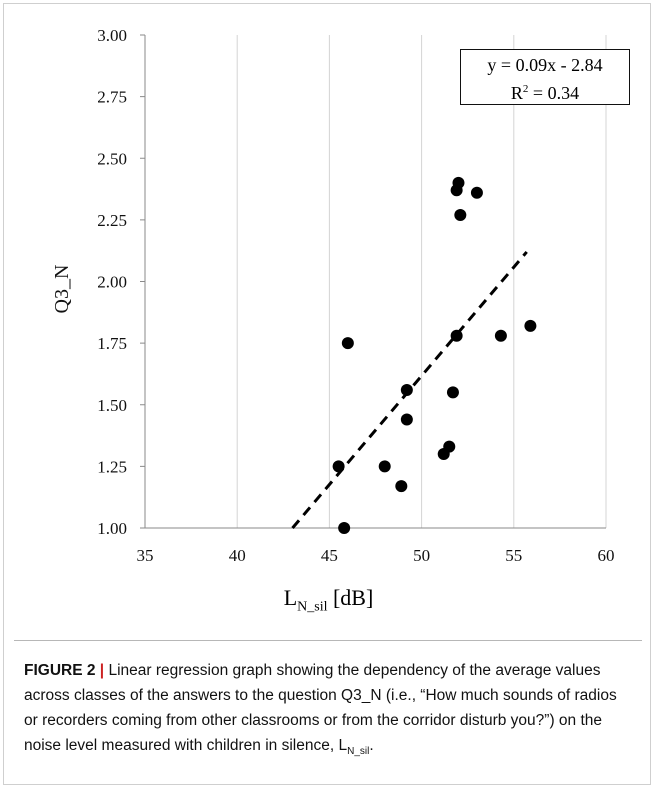  I want to click on y-tick-label: 2.25, so click(112, 220).